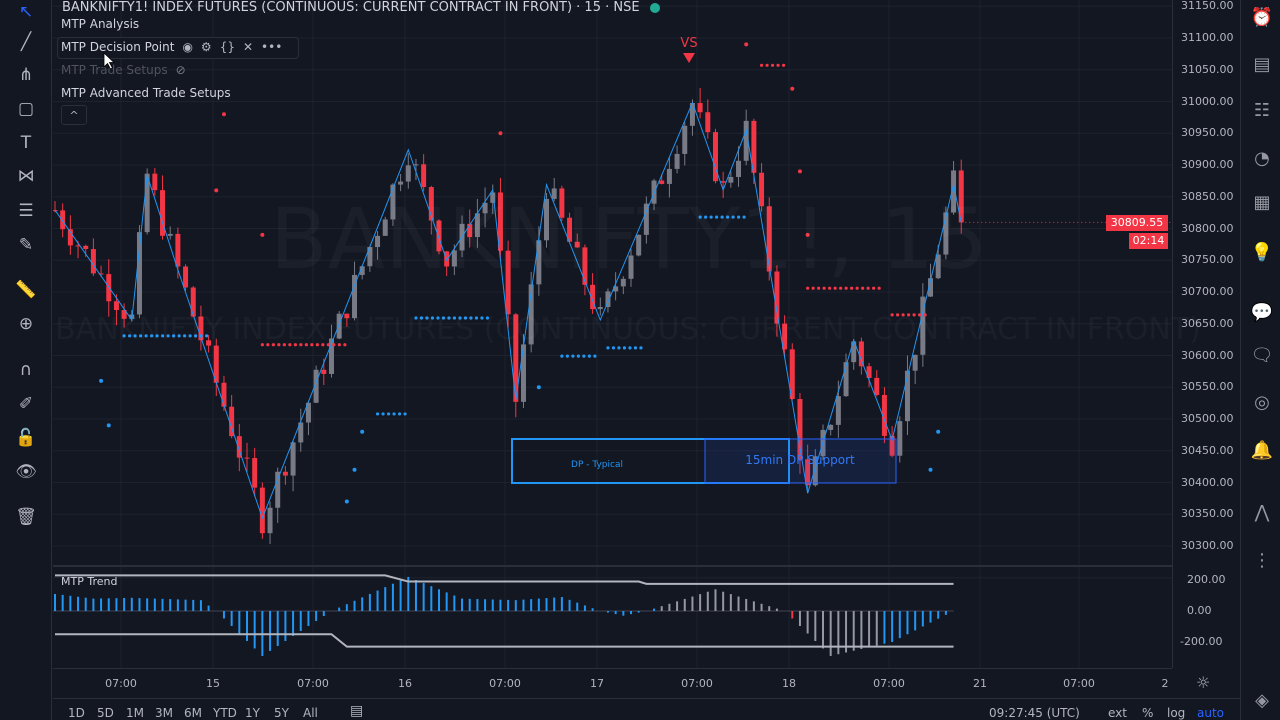 The width and height of the screenshot is (1280, 720). What do you see at coordinates (1262, 17) in the screenshot?
I see `alarm-clock-icon: ⏰` at bounding box center [1262, 17].